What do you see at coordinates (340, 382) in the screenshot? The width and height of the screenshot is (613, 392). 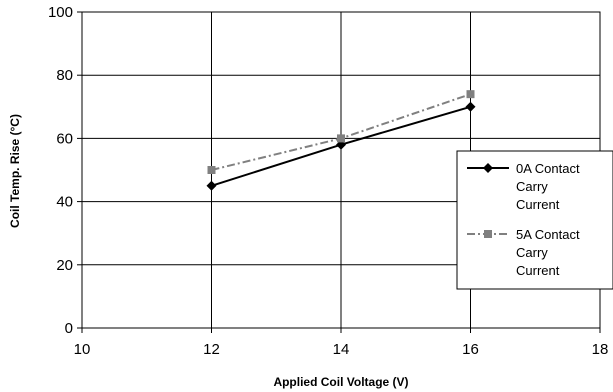 I see `x-axis-title: Applied Coil Voltage (V)` at bounding box center [340, 382].